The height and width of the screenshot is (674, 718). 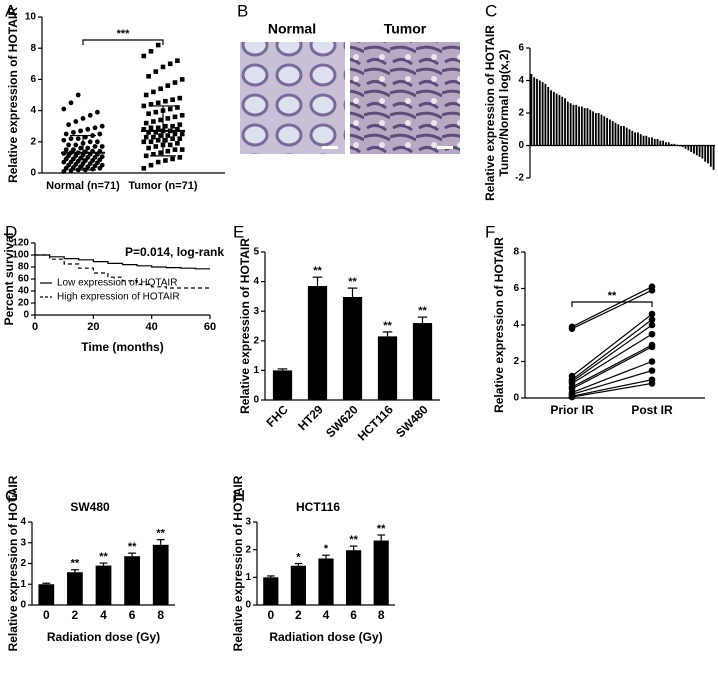 What do you see at coordinates (325, 637) in the screenshot?
I see `x-axis-label: Radiation dose (Gy)` at bounding box center [325, 637].